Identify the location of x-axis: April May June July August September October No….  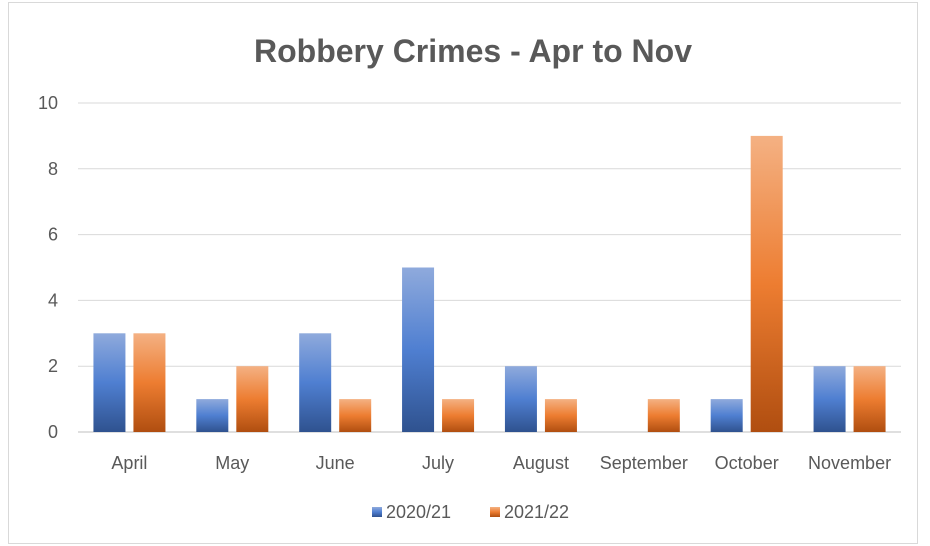
(501, 463).